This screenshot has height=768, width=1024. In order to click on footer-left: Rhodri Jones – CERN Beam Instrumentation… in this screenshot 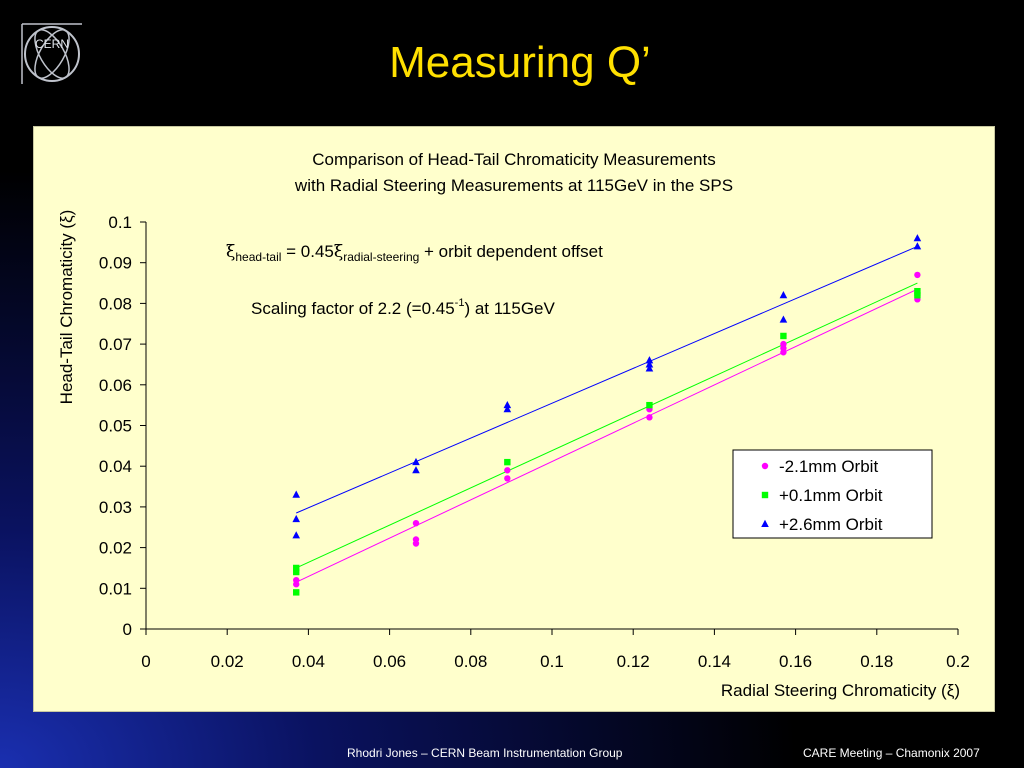, I will do `click(485, 753)`.